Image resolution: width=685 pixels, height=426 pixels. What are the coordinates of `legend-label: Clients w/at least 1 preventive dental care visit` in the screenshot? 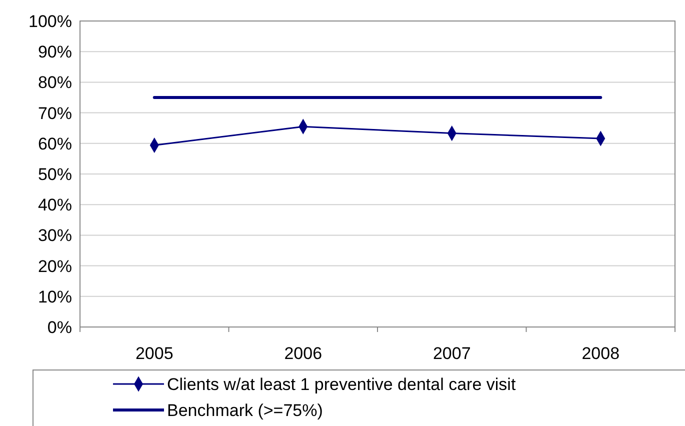 It's located at (341, 384).